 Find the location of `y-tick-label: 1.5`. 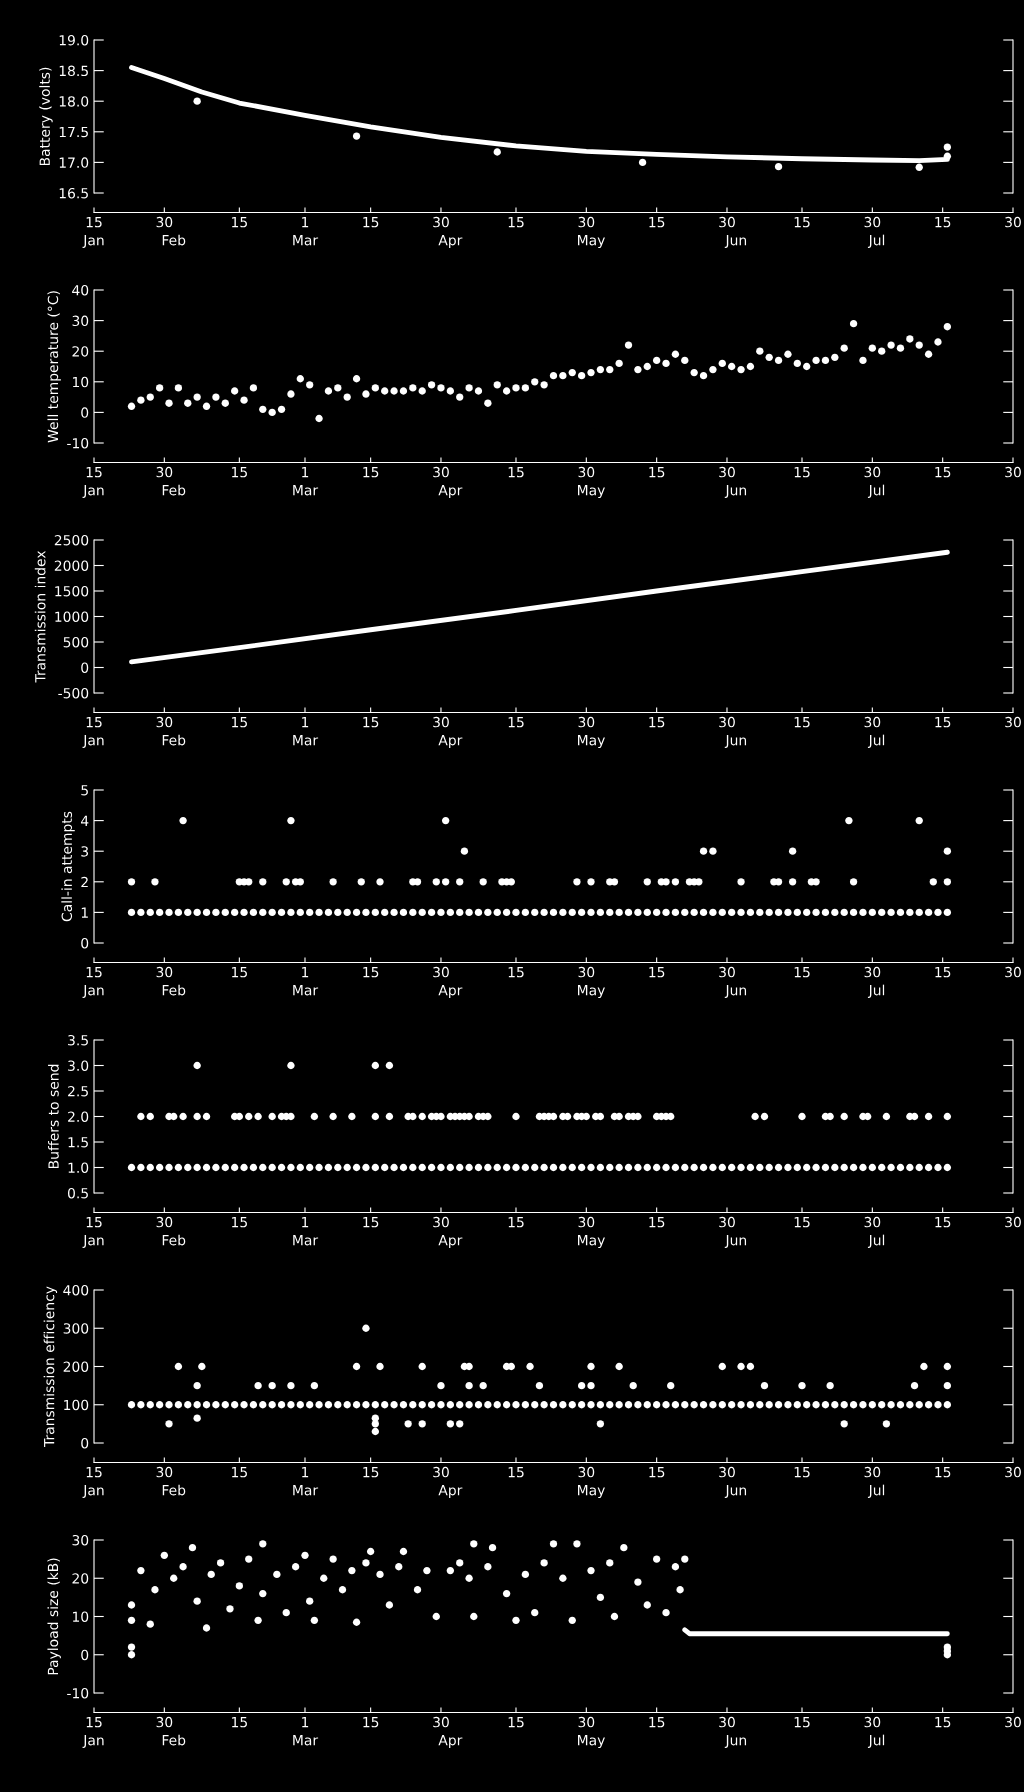

y-tick-label: 1.5 is located at coordinates (78, 1142).